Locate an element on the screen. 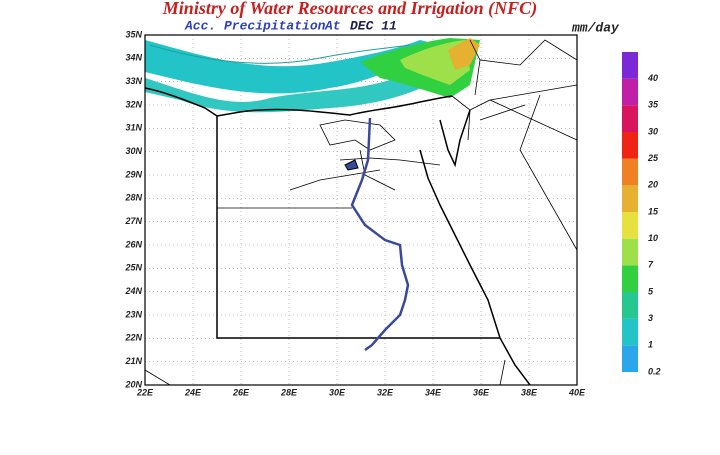  legend-label: 1 is located at coordinates (650, 345).